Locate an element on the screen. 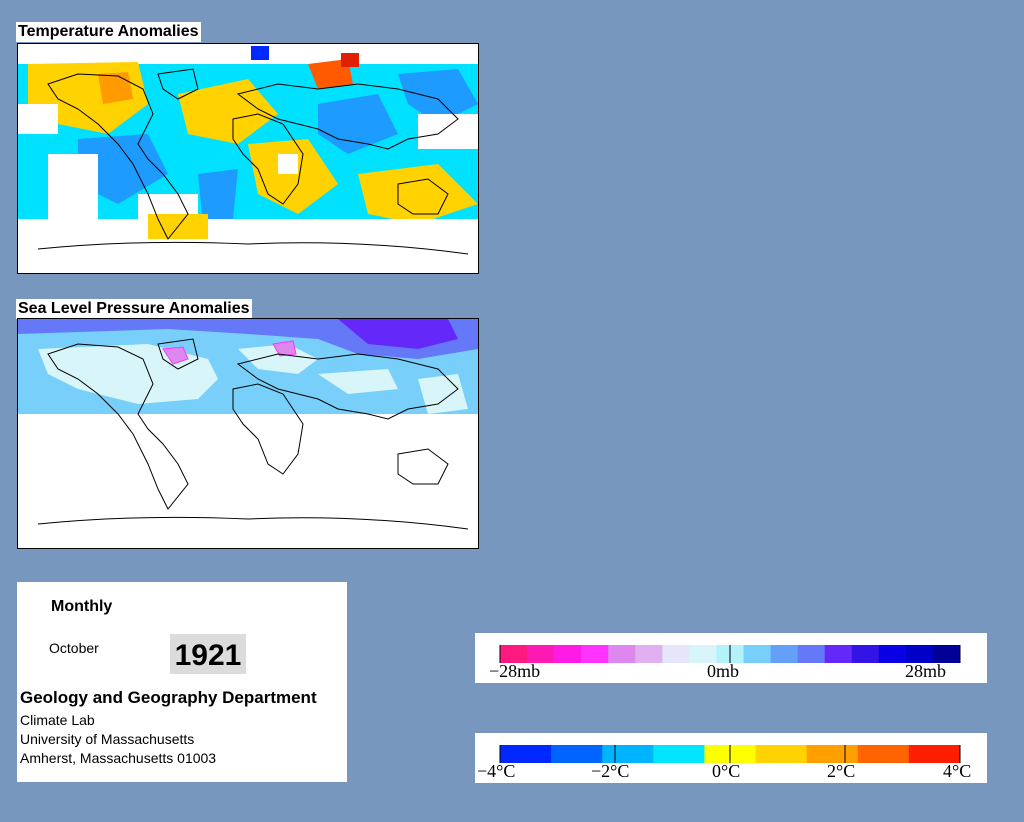  year-display: 1921 is located at coordinates (208, 654).